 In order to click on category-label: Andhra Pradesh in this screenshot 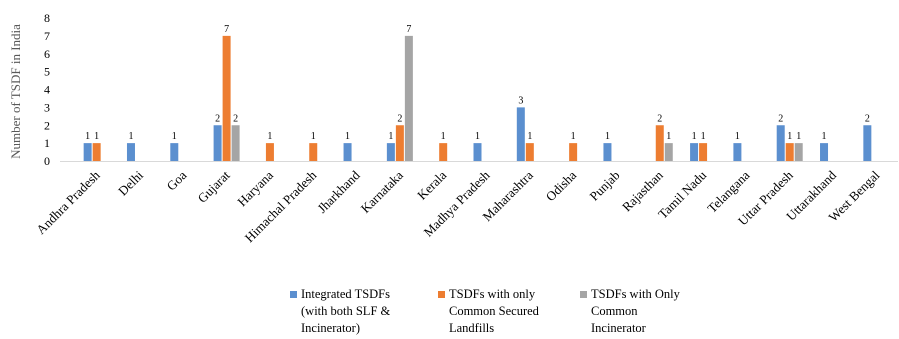, I will do `click(68, 202)`.